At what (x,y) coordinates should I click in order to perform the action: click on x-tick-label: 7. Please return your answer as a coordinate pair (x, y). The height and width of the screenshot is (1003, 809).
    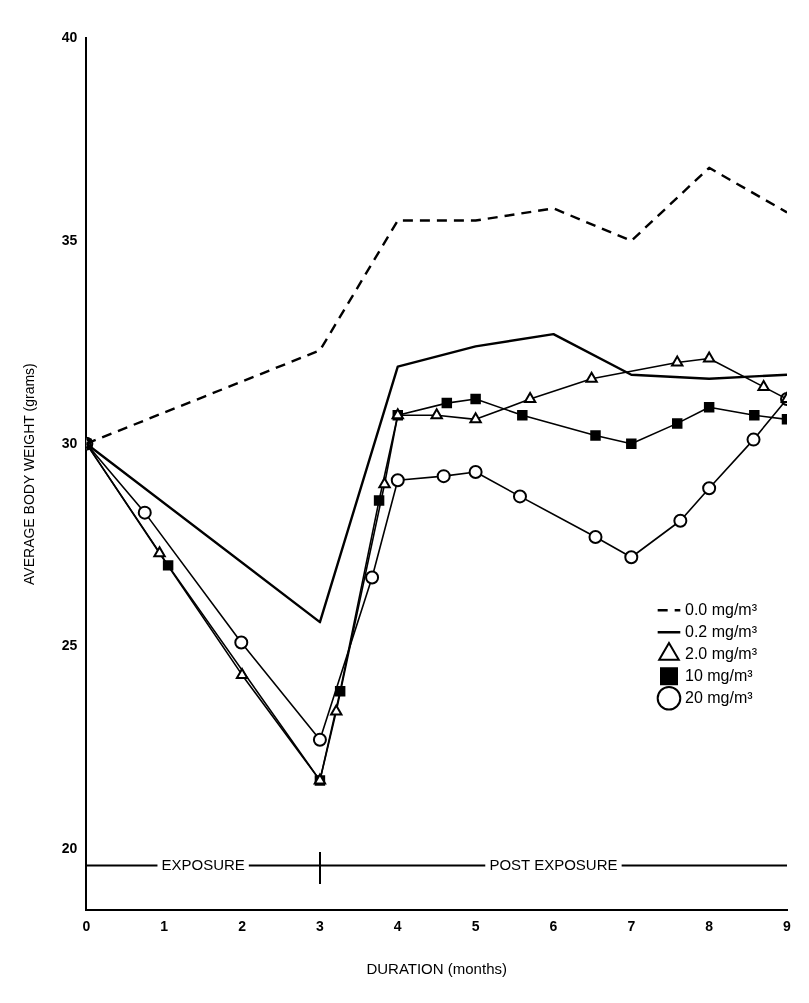
    Looking at the image, I should click on (631, 926).